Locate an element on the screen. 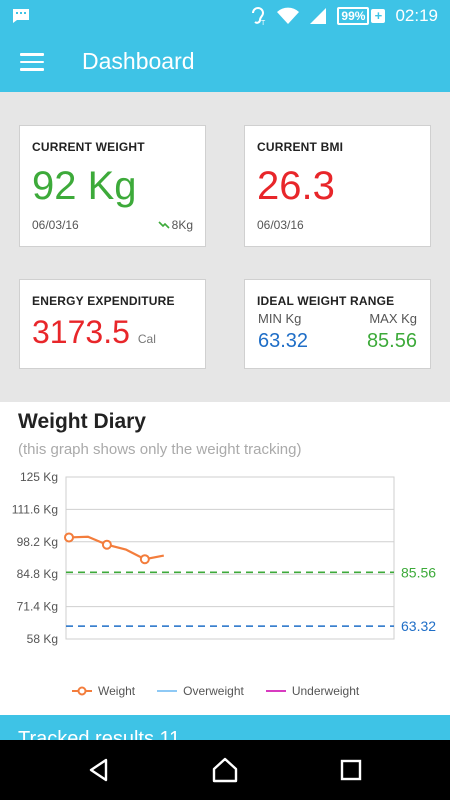  legend-overweight: Overweight is located at coordinates (200, 691).